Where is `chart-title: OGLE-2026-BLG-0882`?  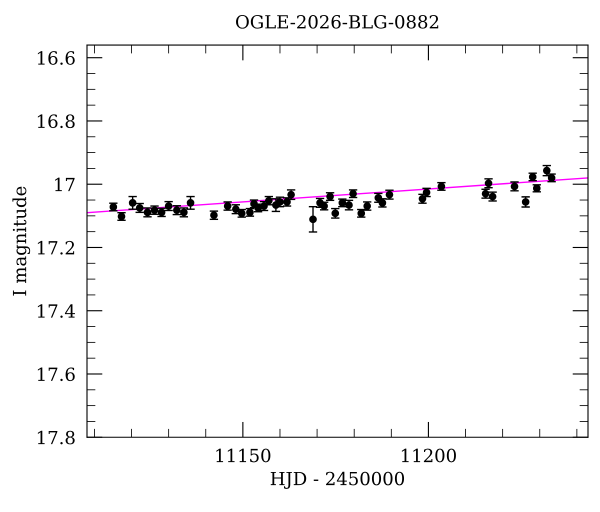 chart-title: OGLE-2026-BLG-0882 is located at coordinates (337, 21).